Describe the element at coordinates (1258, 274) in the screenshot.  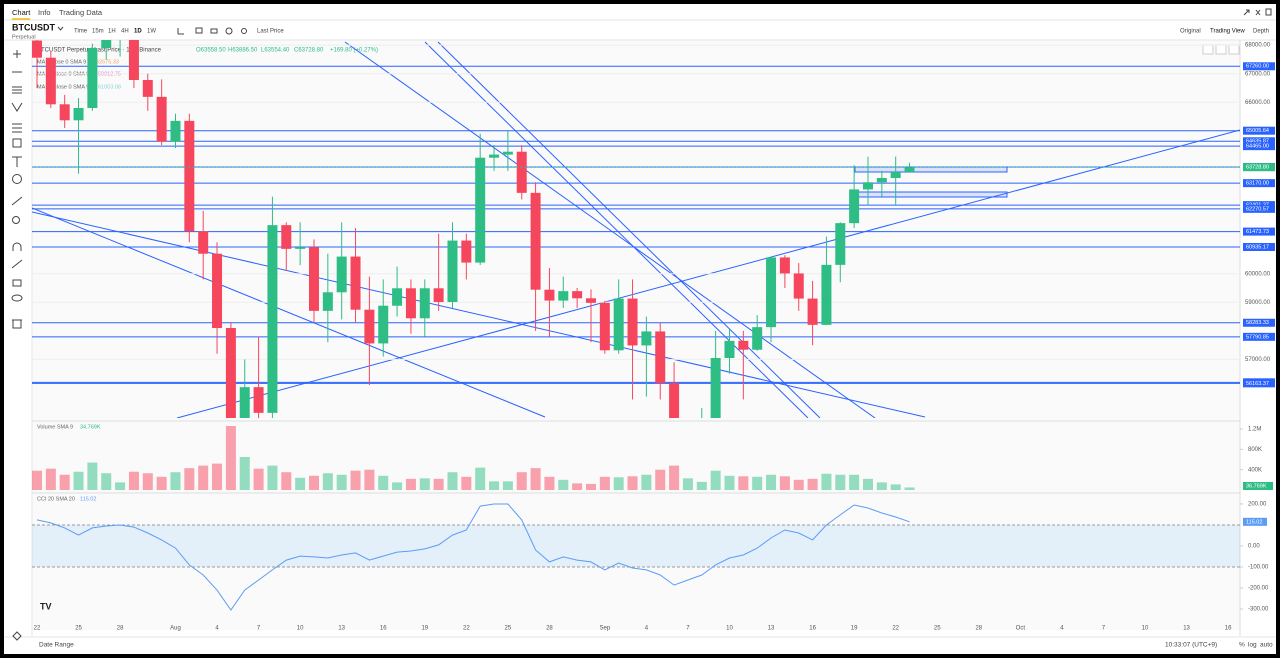
I see `y-tick-label: 60000.00` at that location.